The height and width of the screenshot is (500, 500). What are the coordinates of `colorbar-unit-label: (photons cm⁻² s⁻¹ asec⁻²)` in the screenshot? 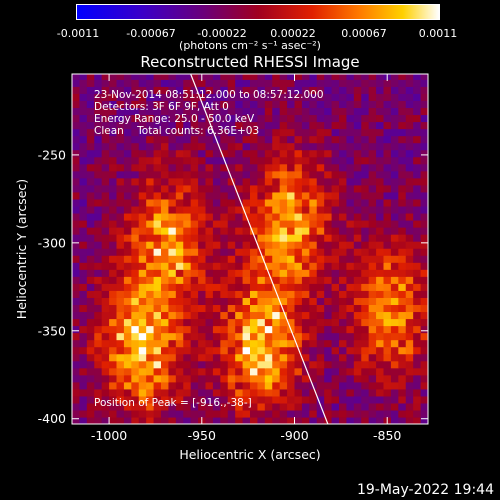 It's located at (250, 45).